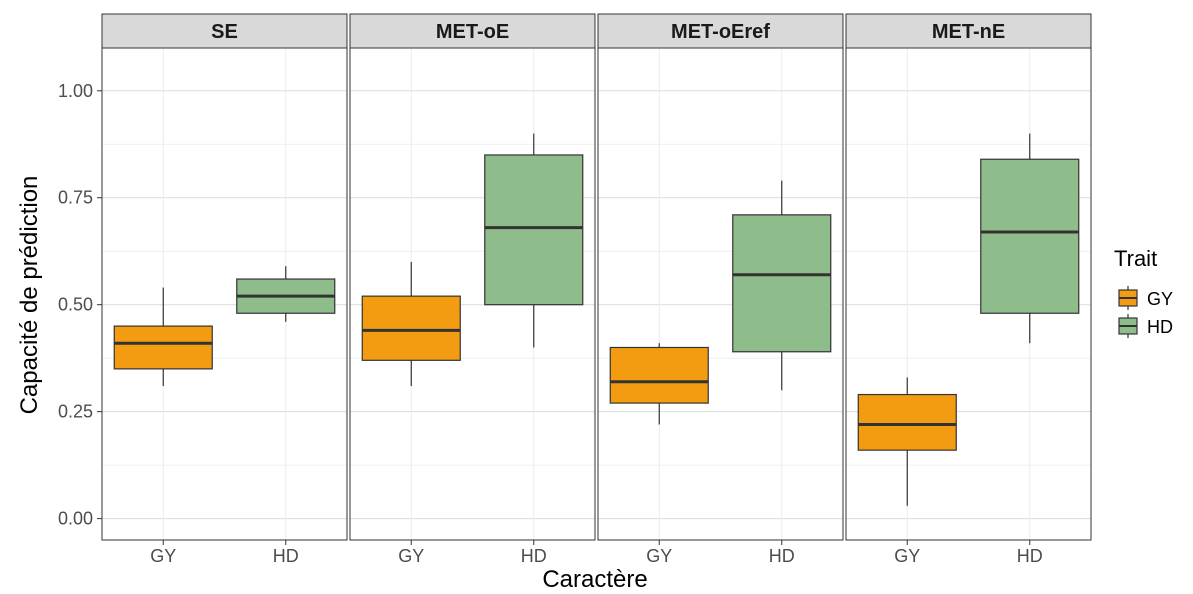  What do you see at coordinates (1145, 326) in the screenshot?
I see `legend-item-hd: HD` at bounding box center [1145, 326].